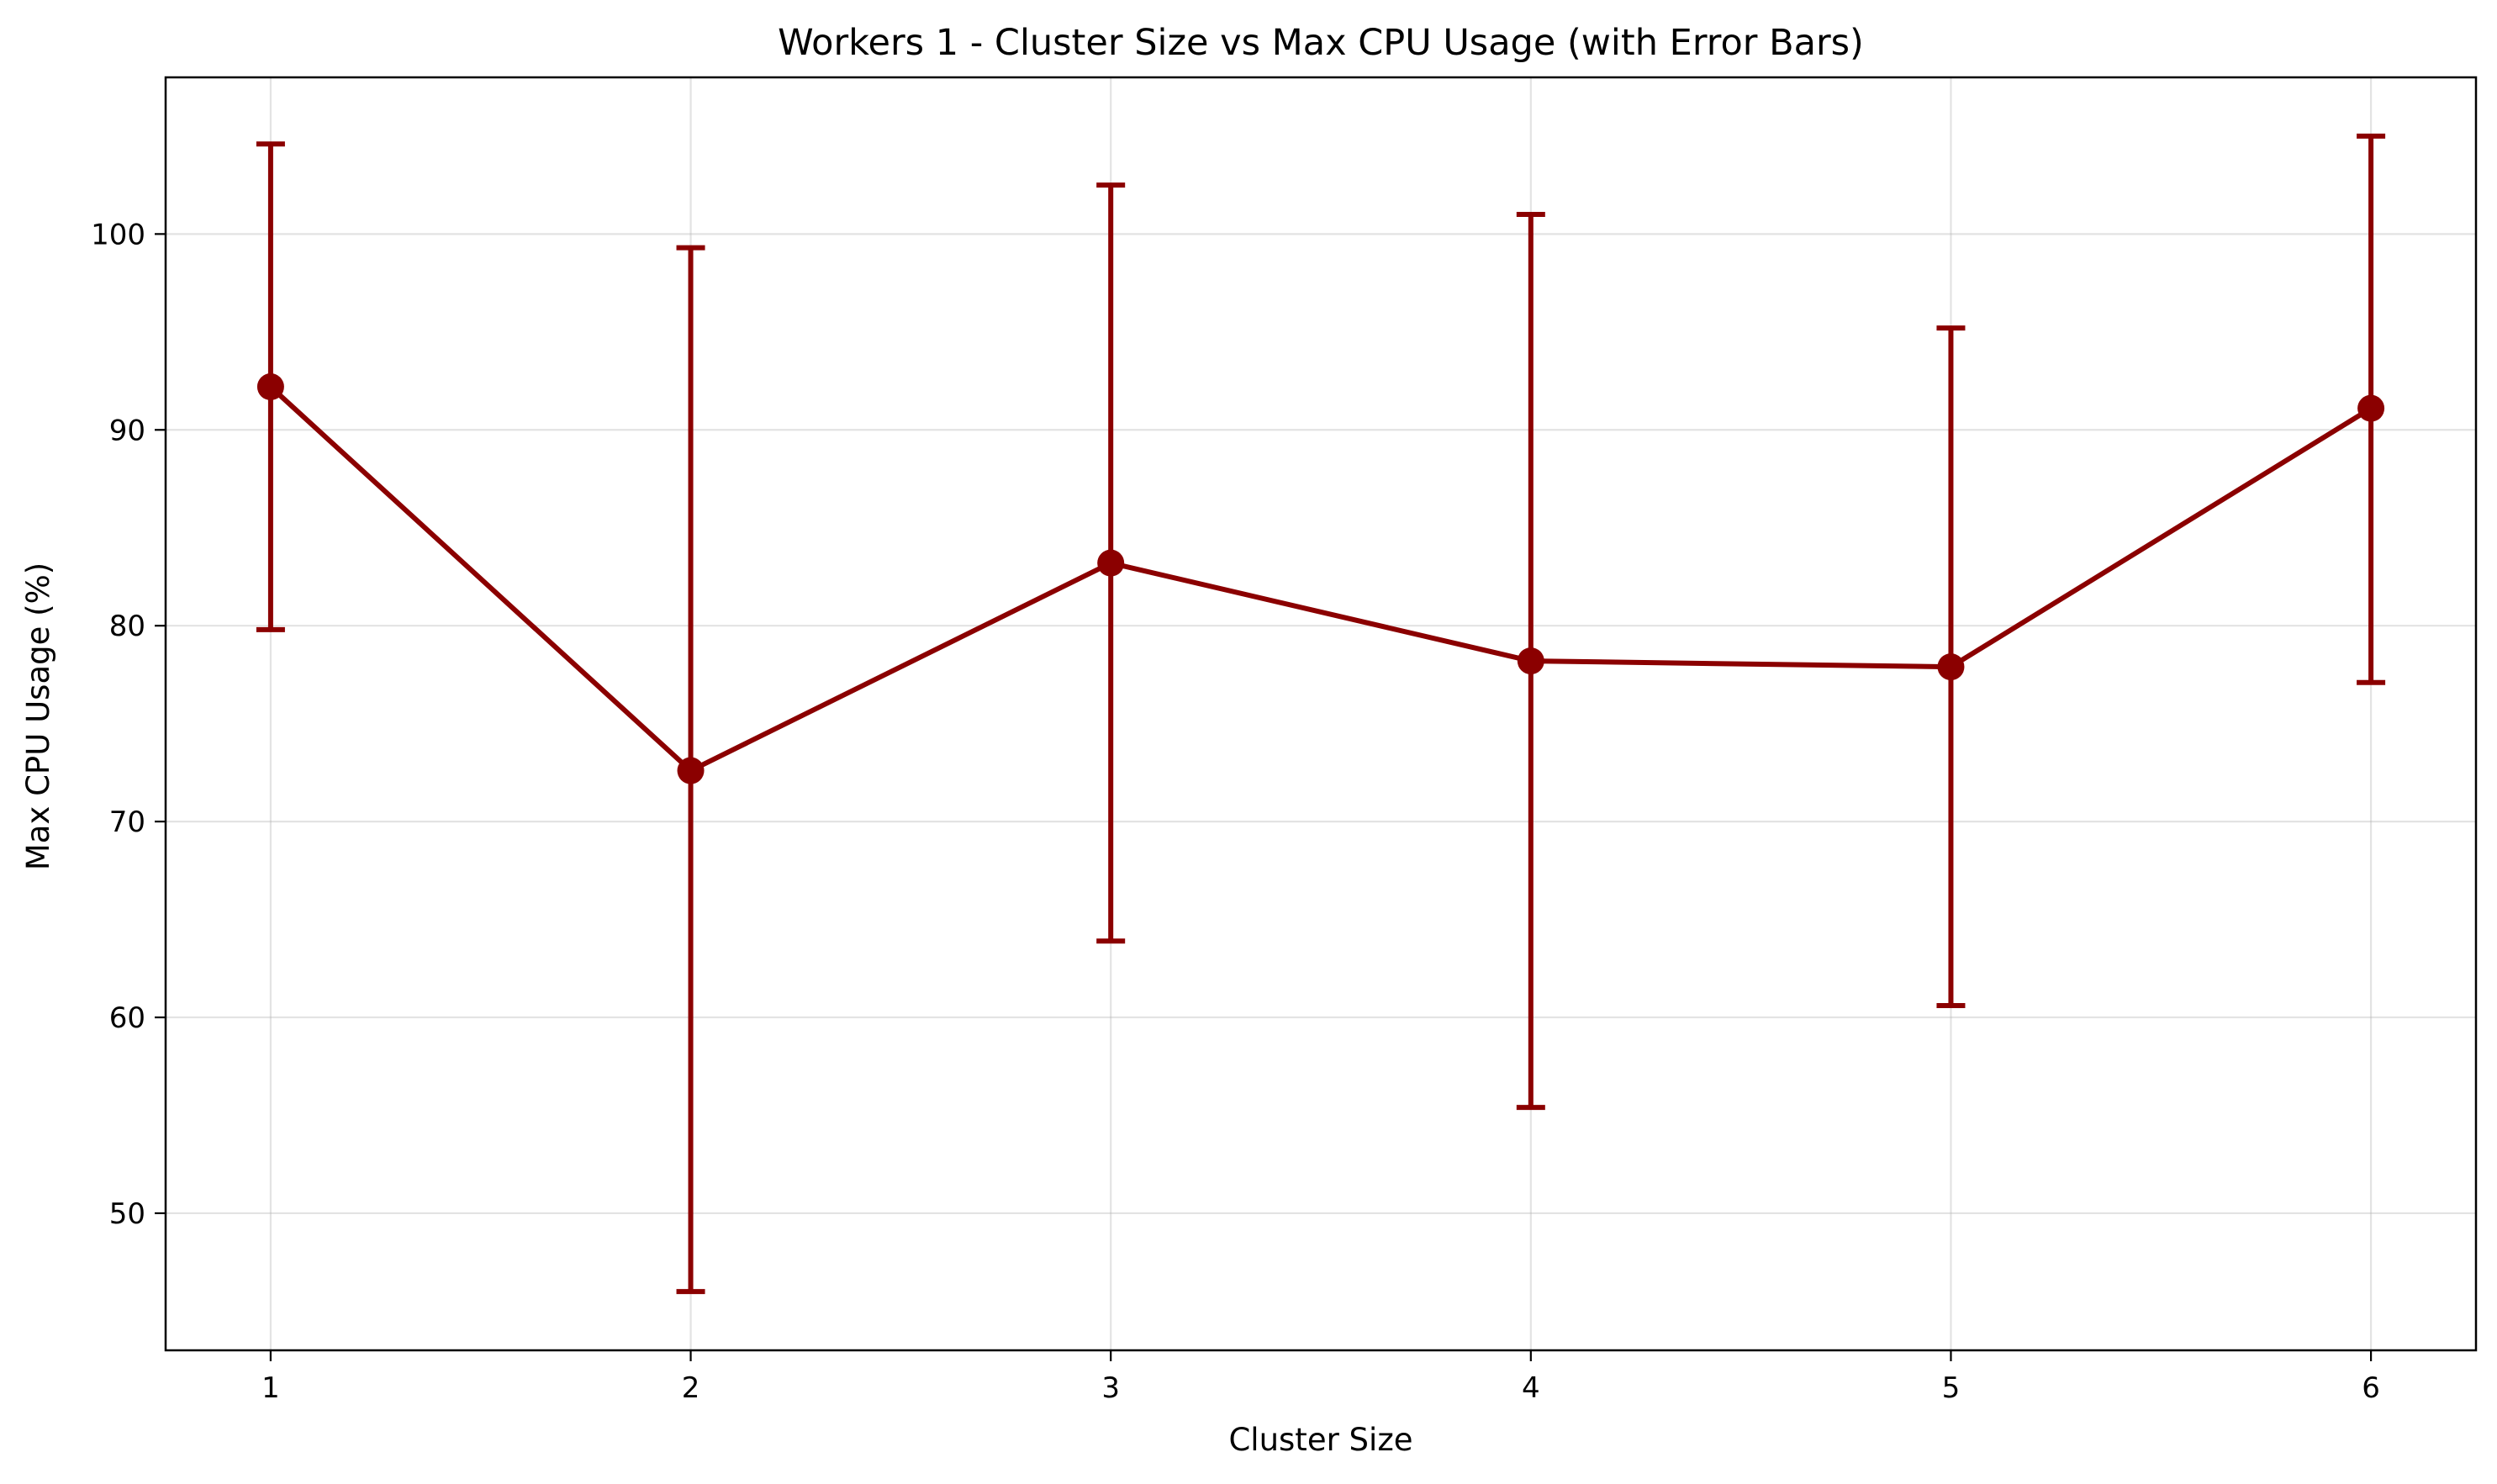  What do you see at coordinates (127, 626) in the screenshot?
I see `y-tick-label: 80` at bounding box center [127, 626].